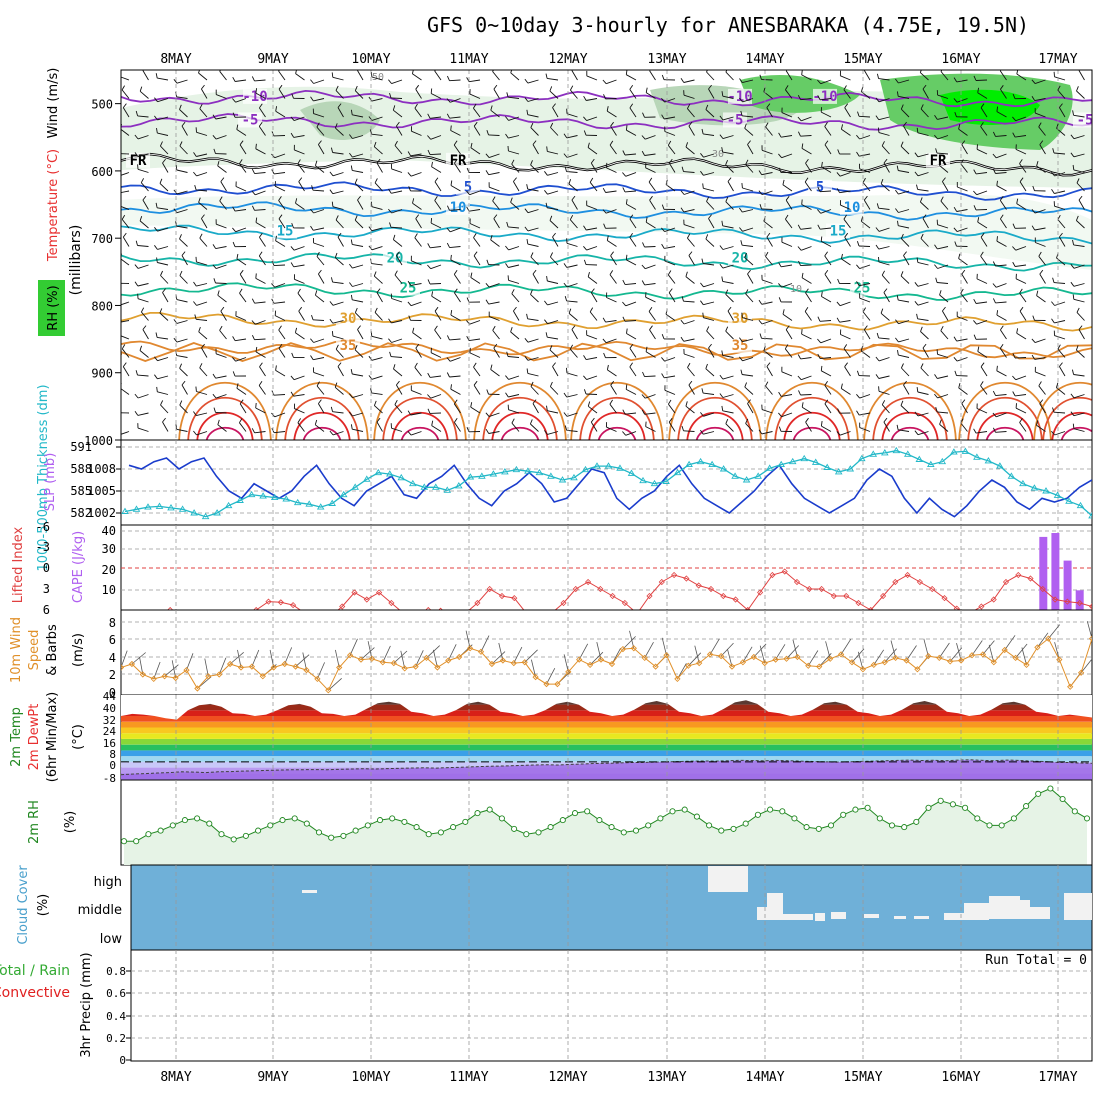 The image size is (1100, 1100). What do you see at coordinates (111, 939) in the screenshot?
I see `cloud-level-label: low` at bounding box center [111, 939].